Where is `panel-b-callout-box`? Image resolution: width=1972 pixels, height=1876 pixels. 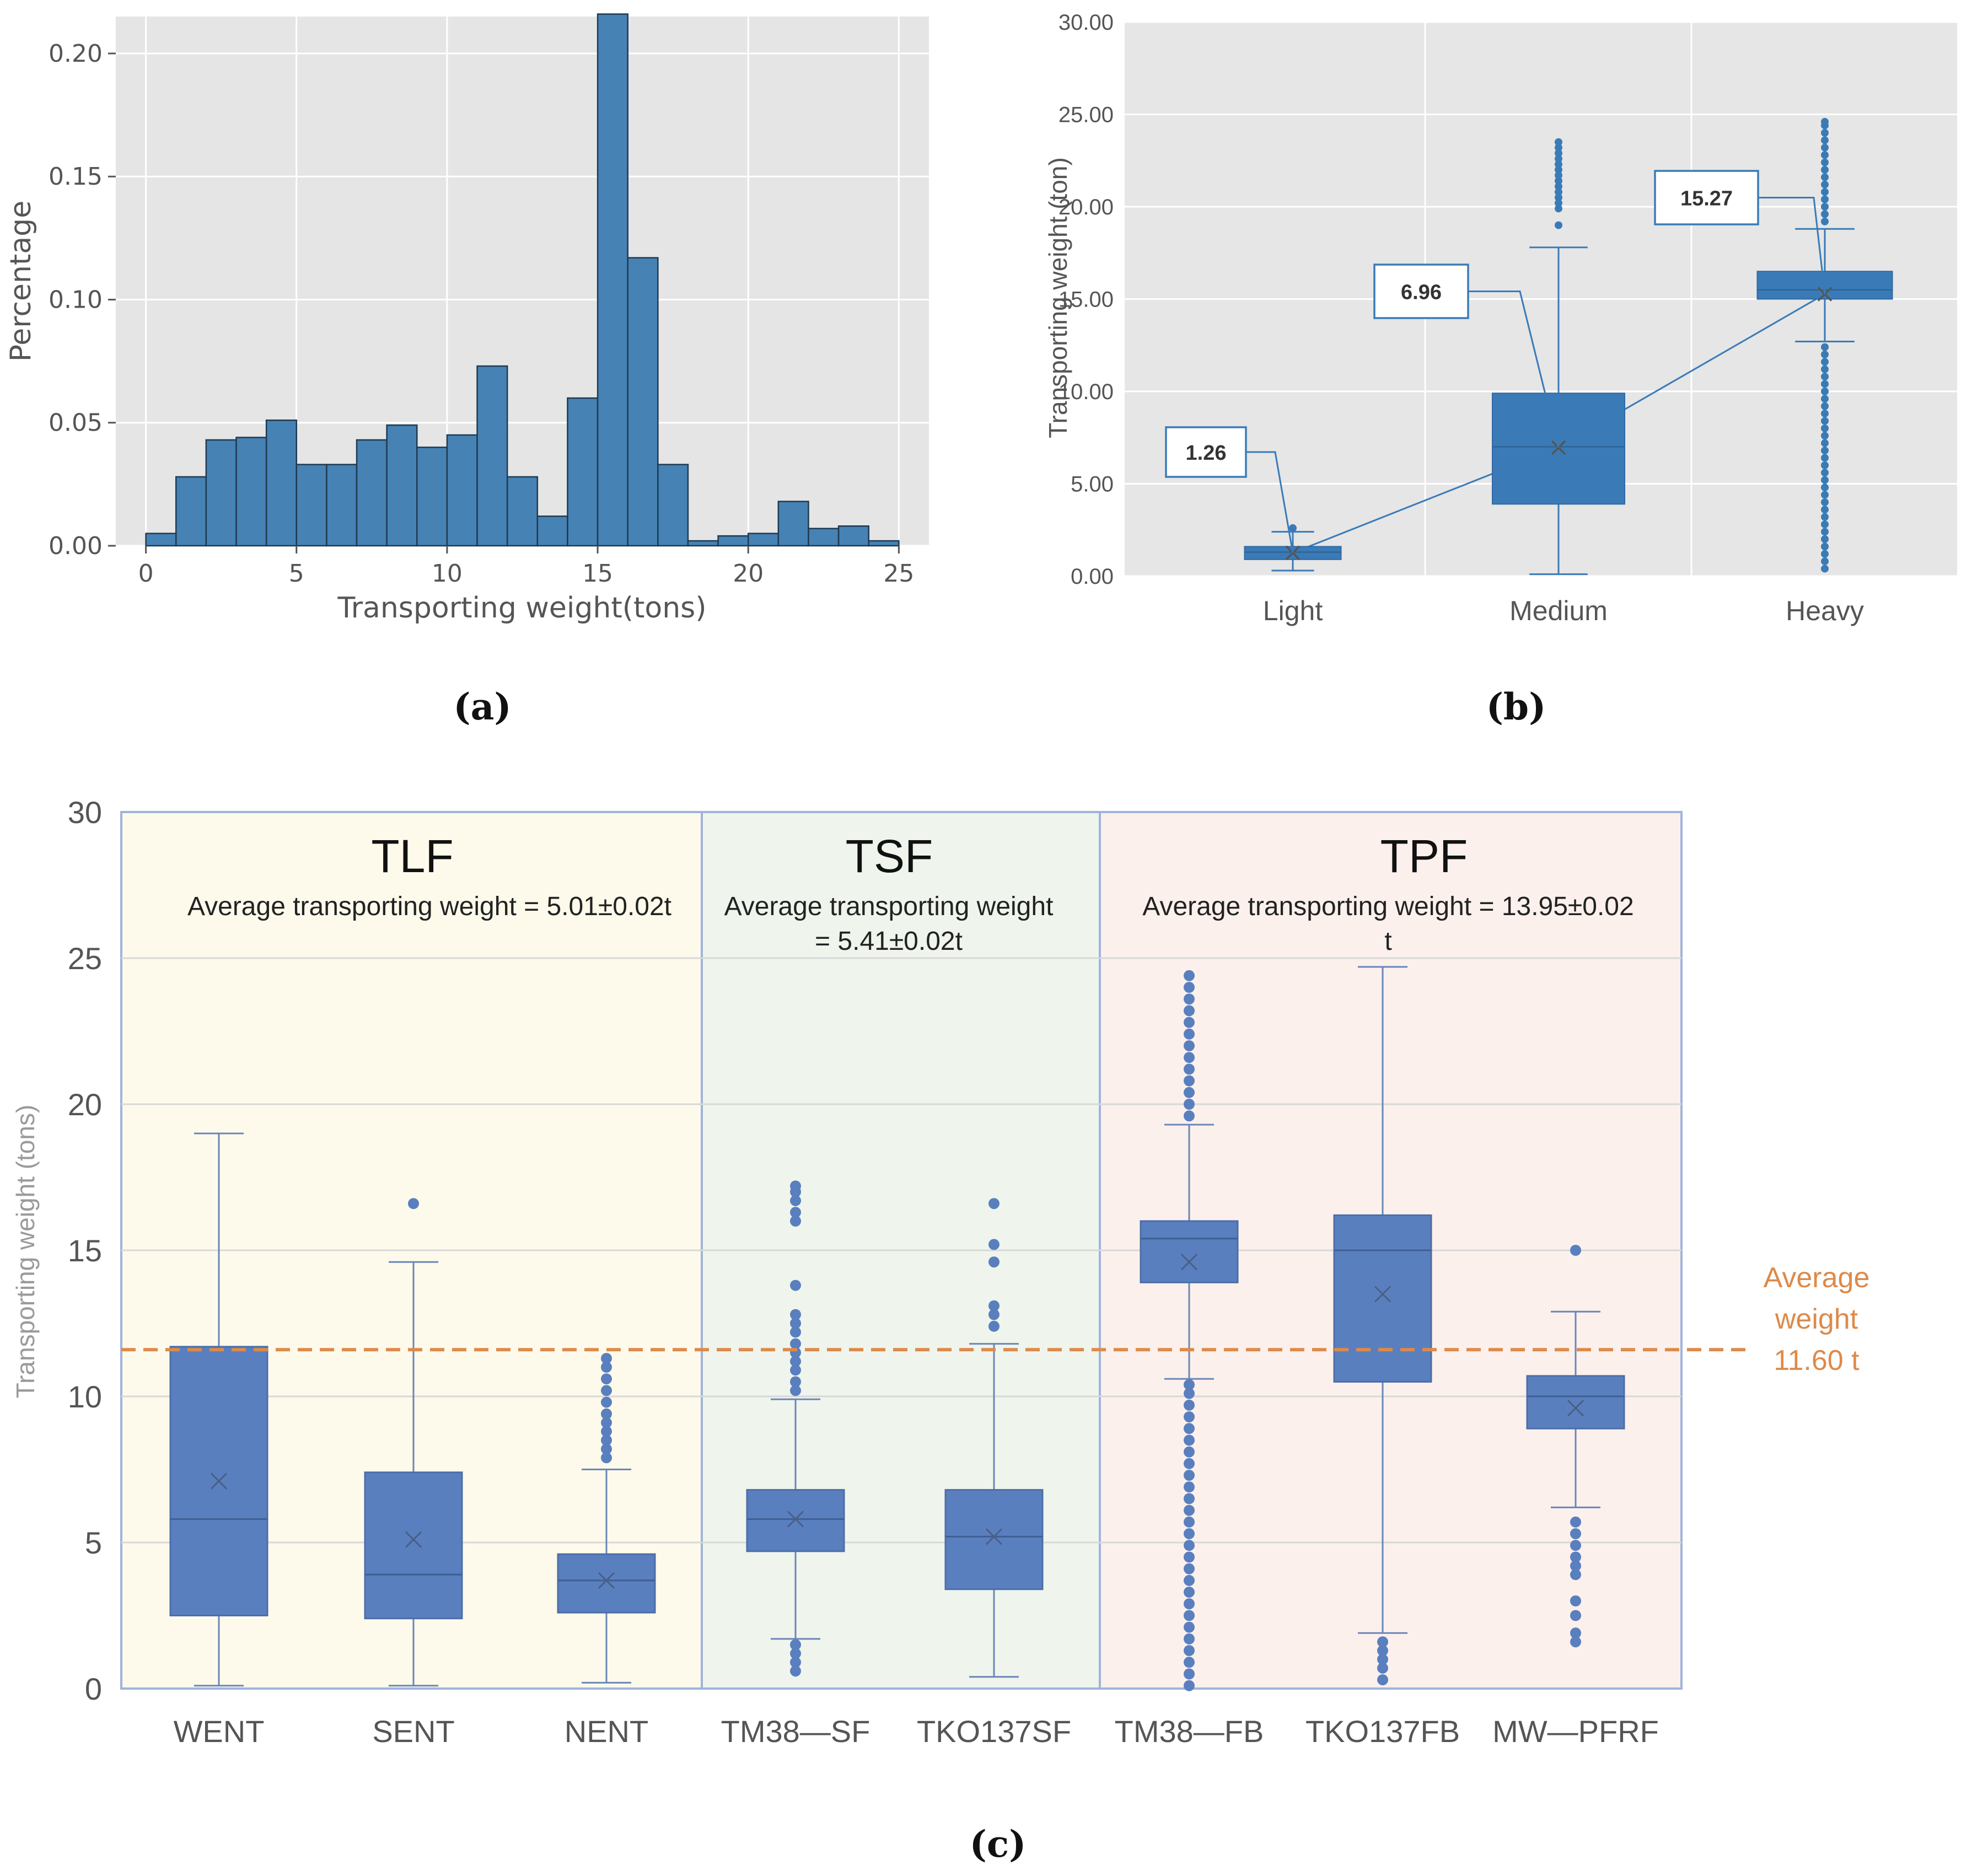
panel-b-callout-box is located at coordinates (1206, 452).